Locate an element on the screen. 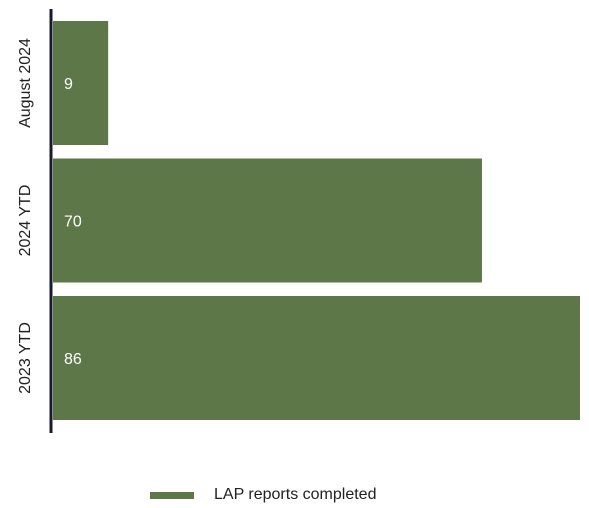 This screenshot has width=589, height=508. bar-value-label-0: 9 is located at coordinates (68, 84).